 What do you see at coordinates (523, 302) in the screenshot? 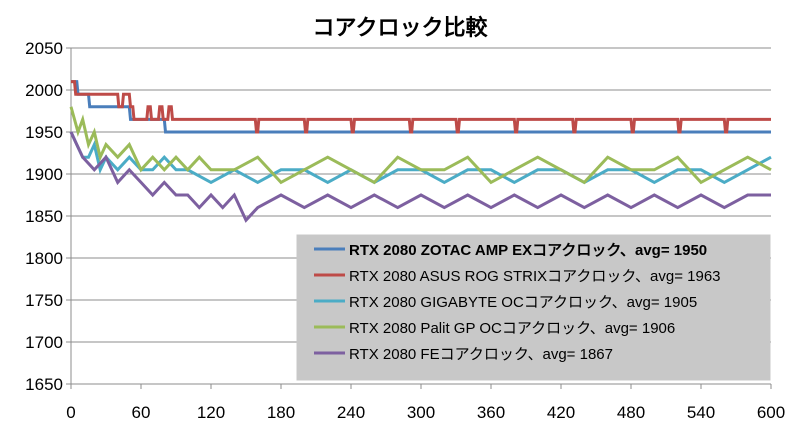
I see `legend-label-3: RTX 2080 GIGABYTE OCコアクロック、avg= 1905` at bounding box center [523, 302].